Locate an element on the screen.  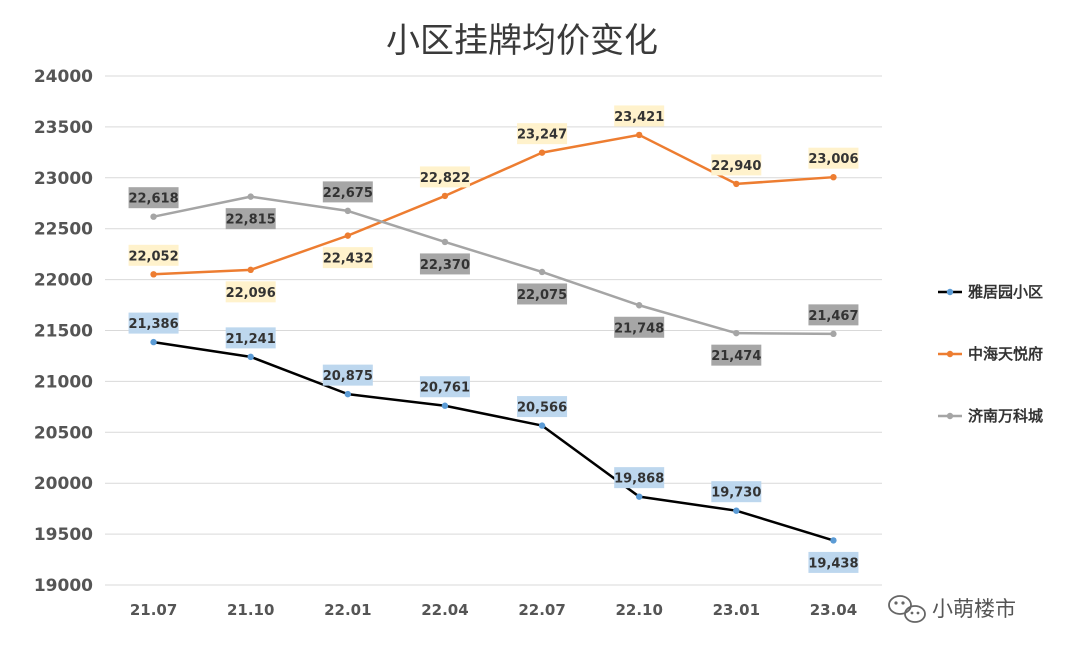
data-label-text: 22,815 is located at coordinates (251, 220).